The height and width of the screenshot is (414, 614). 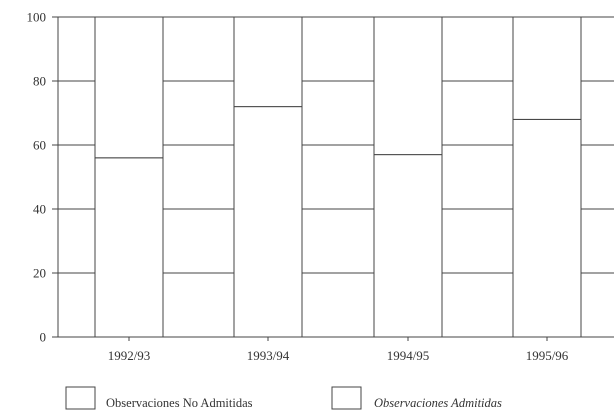 I want to click on y-tick-label: 40, so click(x=39, y=209).